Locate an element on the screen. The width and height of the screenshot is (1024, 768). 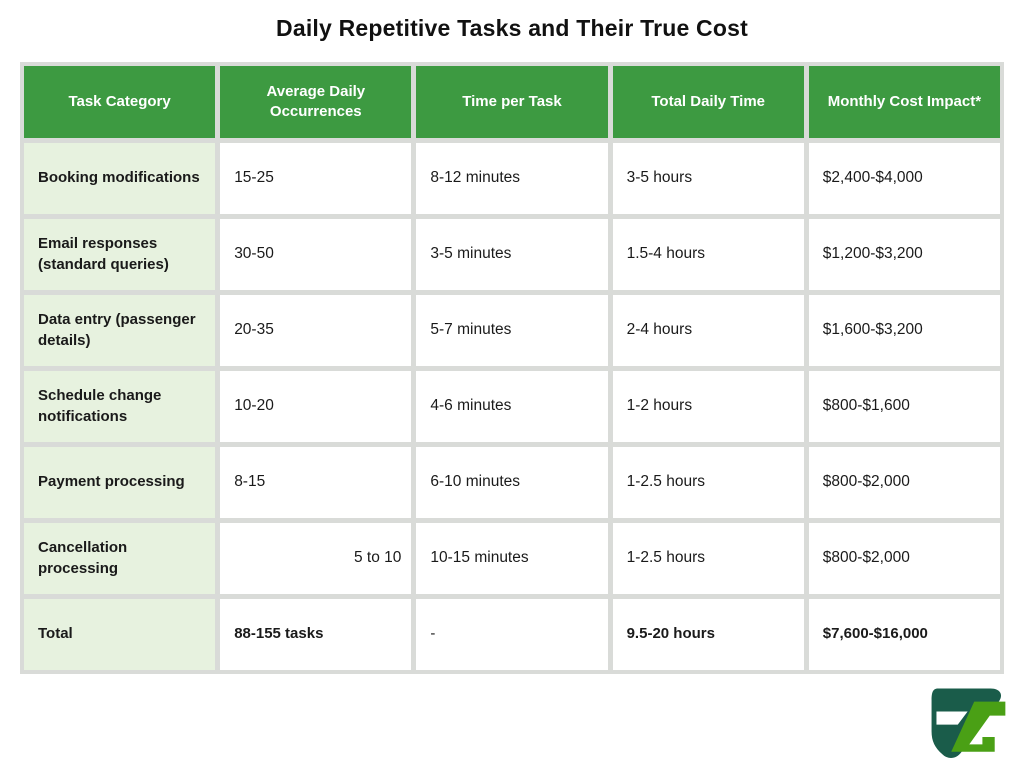
cell-monthly-cost: $1,200-$3,200 is located at coordinates (904, 254).